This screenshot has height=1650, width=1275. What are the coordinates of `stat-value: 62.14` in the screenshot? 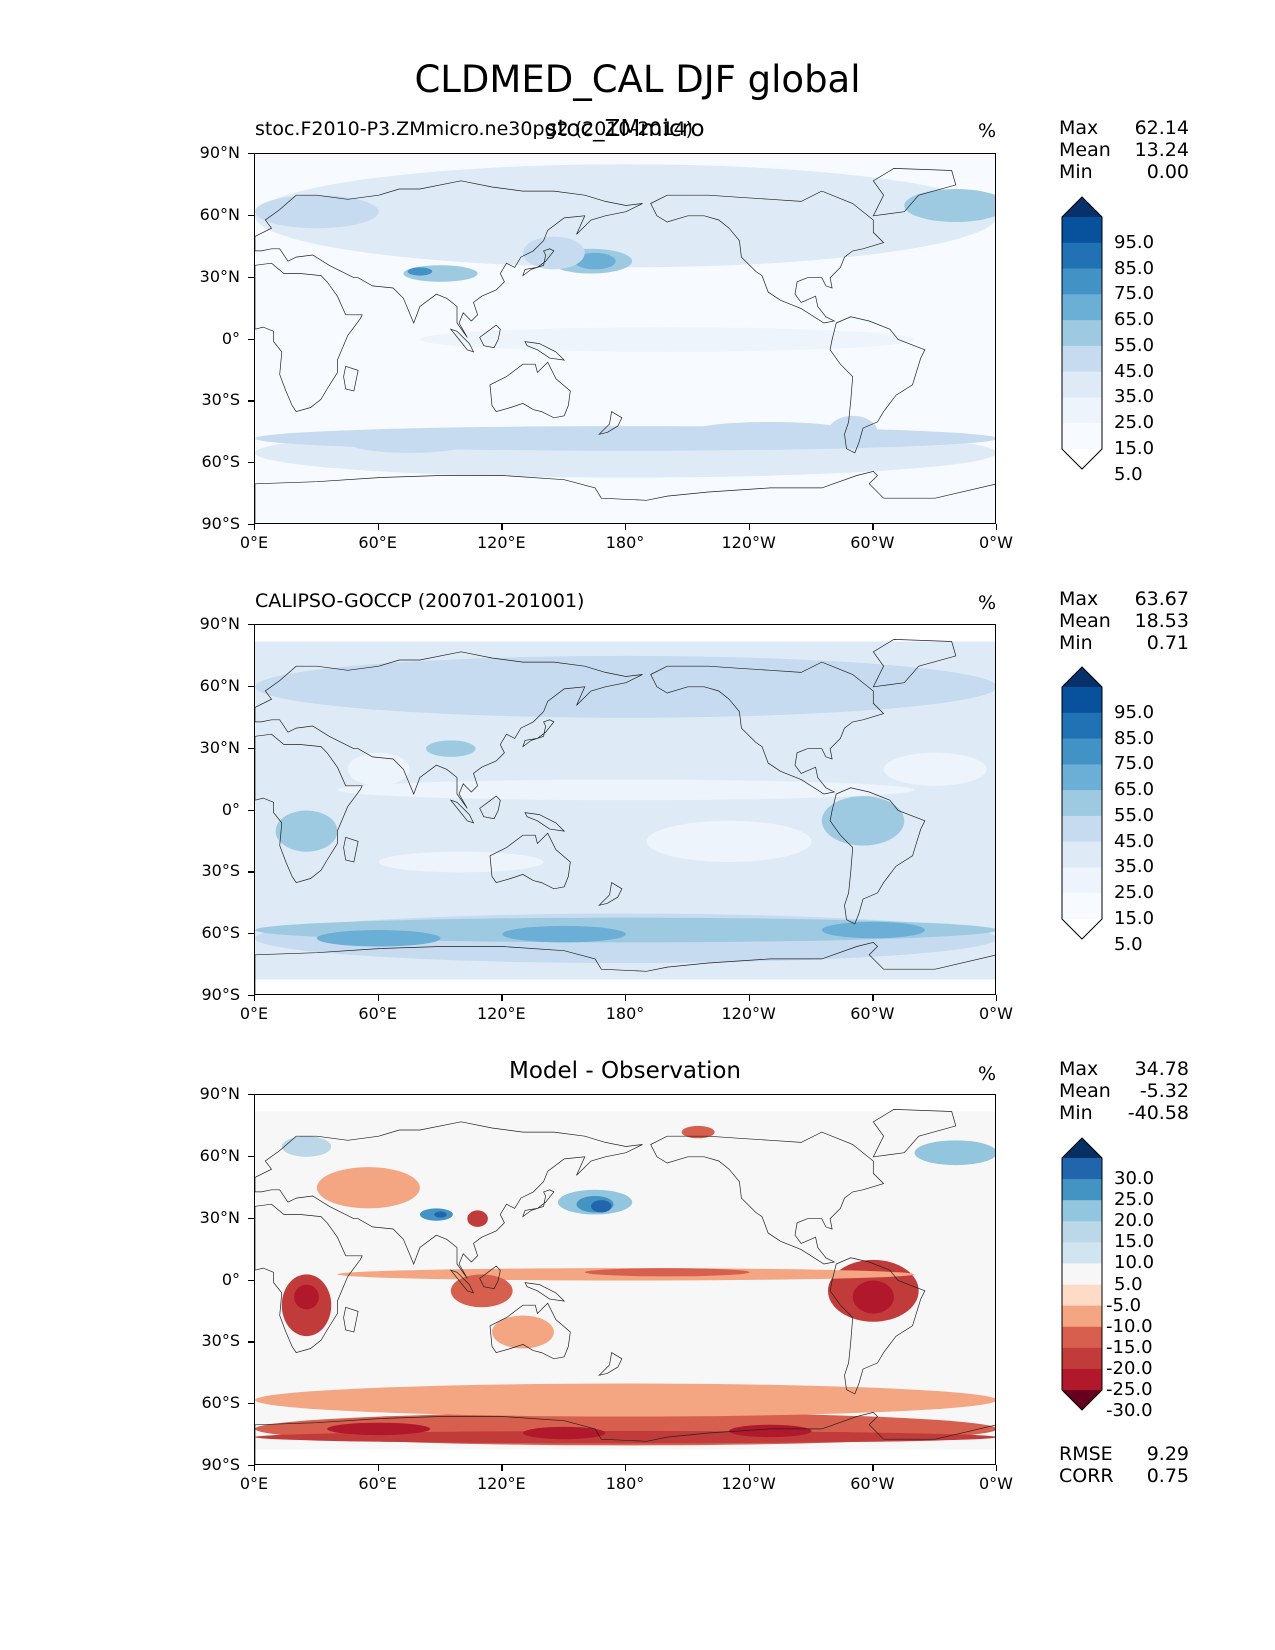 It's located at (1161, 128).